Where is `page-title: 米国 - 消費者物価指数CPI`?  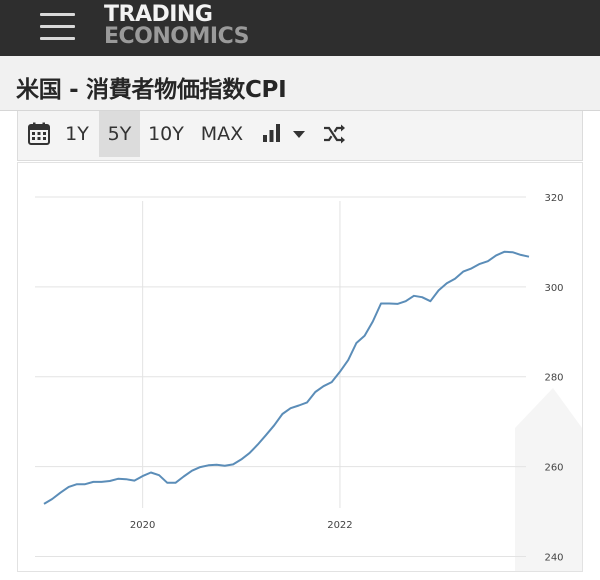
page-title: 米国 - 消費者物価指数CPI is located at coordinates (151, 90).